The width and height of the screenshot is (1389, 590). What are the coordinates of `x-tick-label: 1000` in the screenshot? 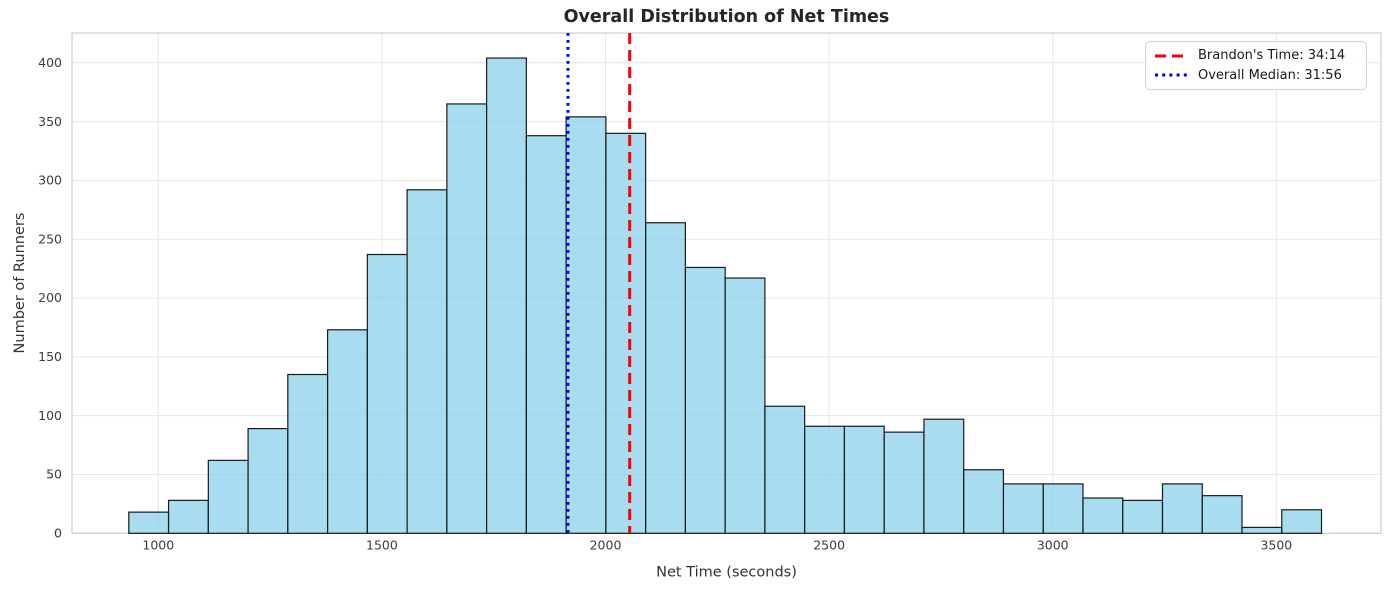 It's located at (158, 545).